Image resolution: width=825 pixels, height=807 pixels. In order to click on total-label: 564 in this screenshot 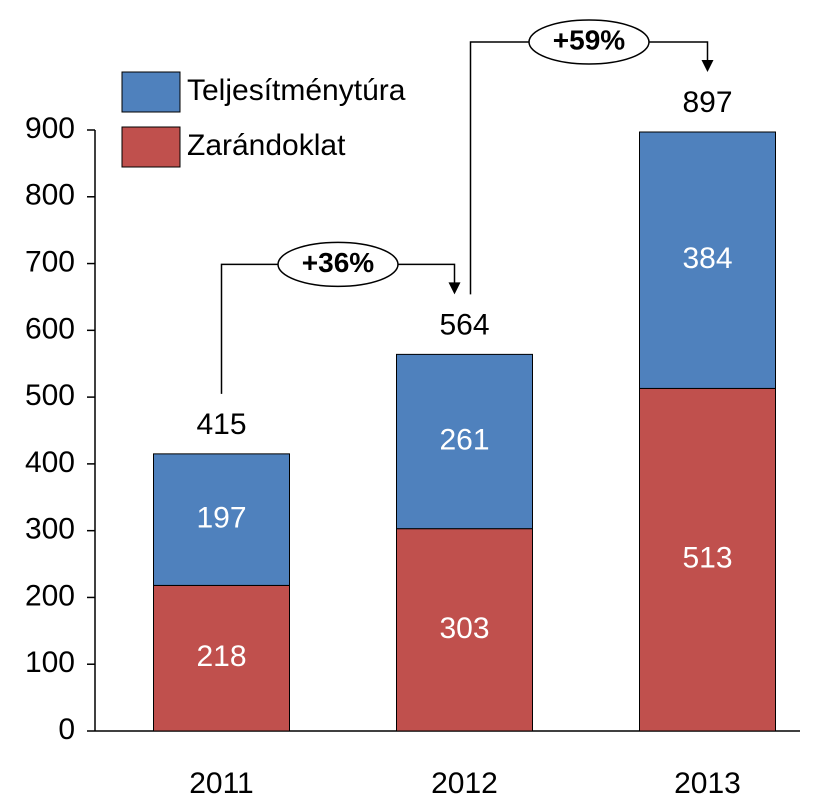, I will do `click(464, 324)`.